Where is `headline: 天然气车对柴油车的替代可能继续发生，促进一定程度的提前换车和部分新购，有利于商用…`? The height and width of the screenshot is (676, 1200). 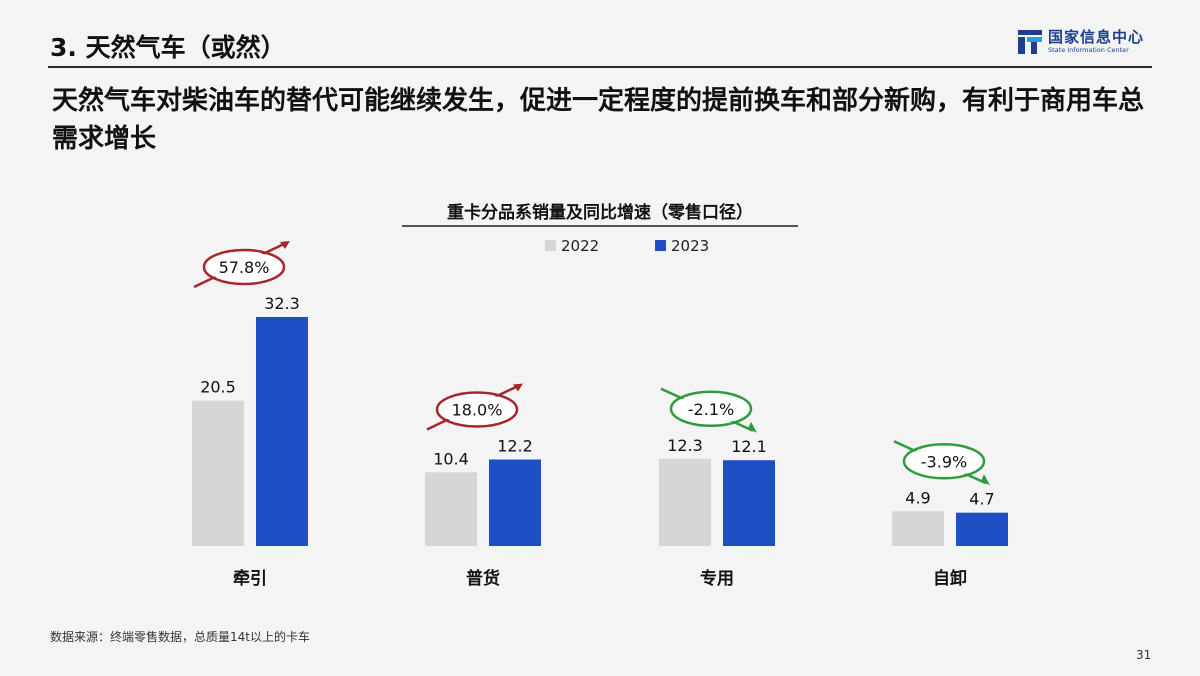 headline: 天然气车对柴油车的替代可能继续发生，促进一定程度的提前换车和部分新购，有利于商用… is located at coordinates (598, 120).